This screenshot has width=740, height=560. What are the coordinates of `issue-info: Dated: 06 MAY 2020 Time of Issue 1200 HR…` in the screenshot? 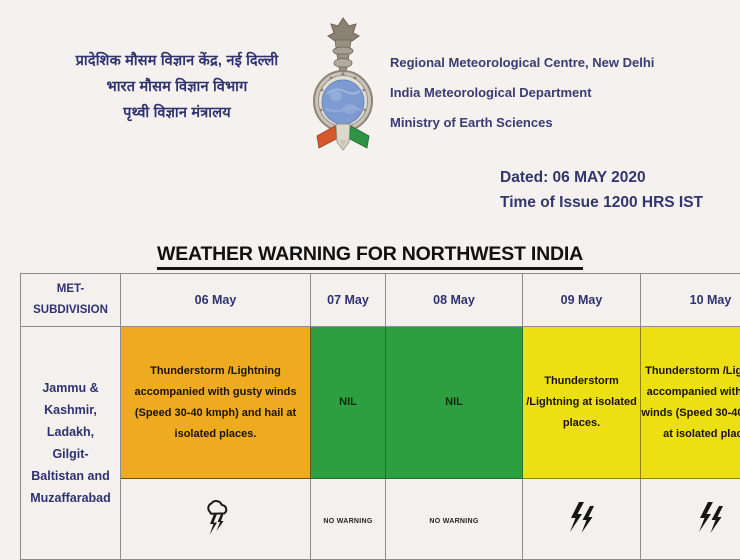 It's located at (619, 190).